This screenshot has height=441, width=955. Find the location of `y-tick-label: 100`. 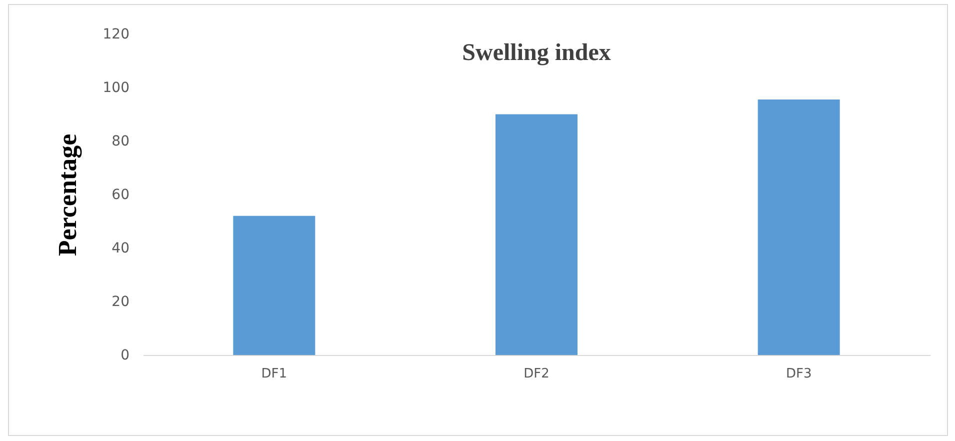

y-tick-label: 100 is located at coordinates (116, 88).